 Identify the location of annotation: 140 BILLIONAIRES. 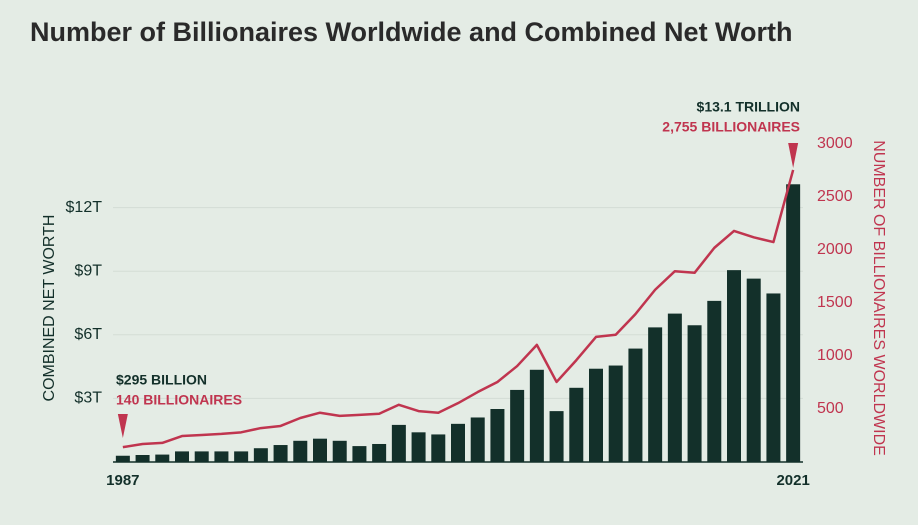
(179, 400).